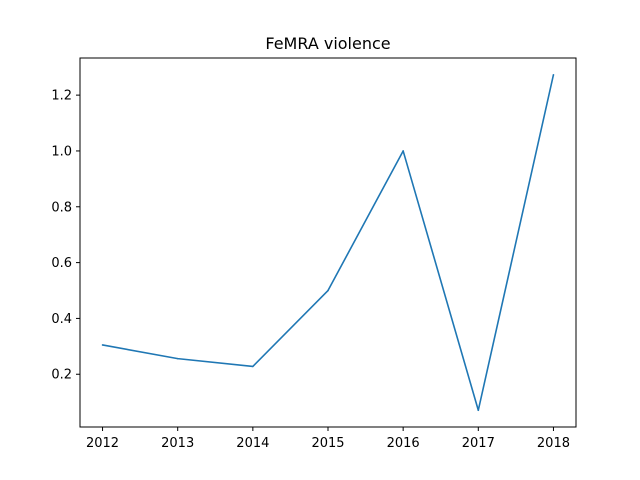 The height and width of the screenshot is (480, 640). I want to click on y-tick-label: 0.2, so click(61, 375).